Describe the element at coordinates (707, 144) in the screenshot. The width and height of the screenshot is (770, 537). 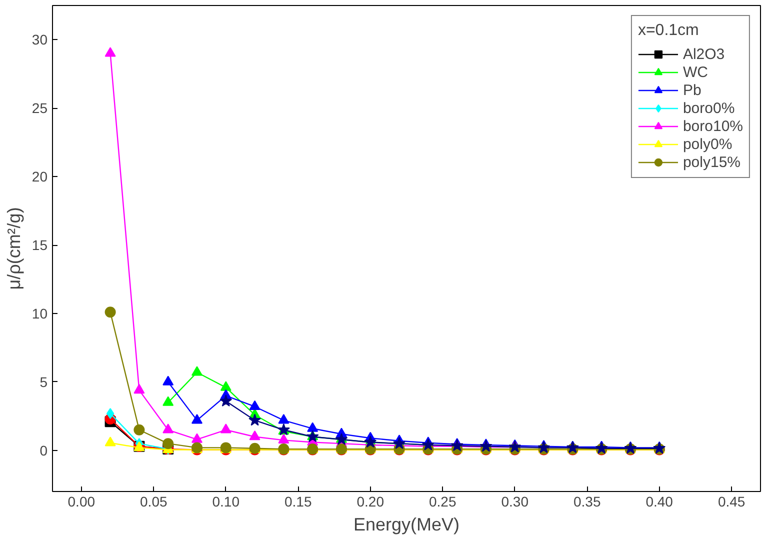
I see `legend-label: poly0%` at that location.